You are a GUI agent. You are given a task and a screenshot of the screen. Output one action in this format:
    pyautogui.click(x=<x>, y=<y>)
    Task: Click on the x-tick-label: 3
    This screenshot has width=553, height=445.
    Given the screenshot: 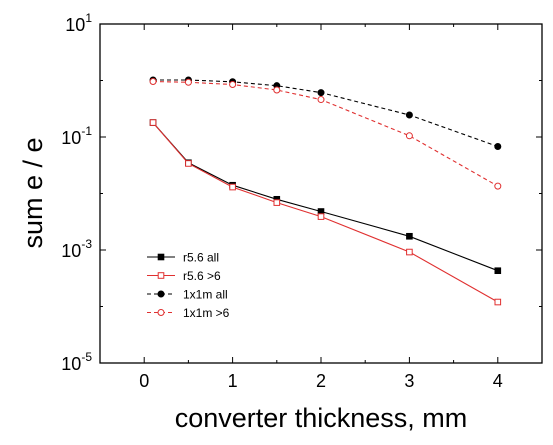 What is the action you would take?
    pyautogui.click(x=409, y=381)
    